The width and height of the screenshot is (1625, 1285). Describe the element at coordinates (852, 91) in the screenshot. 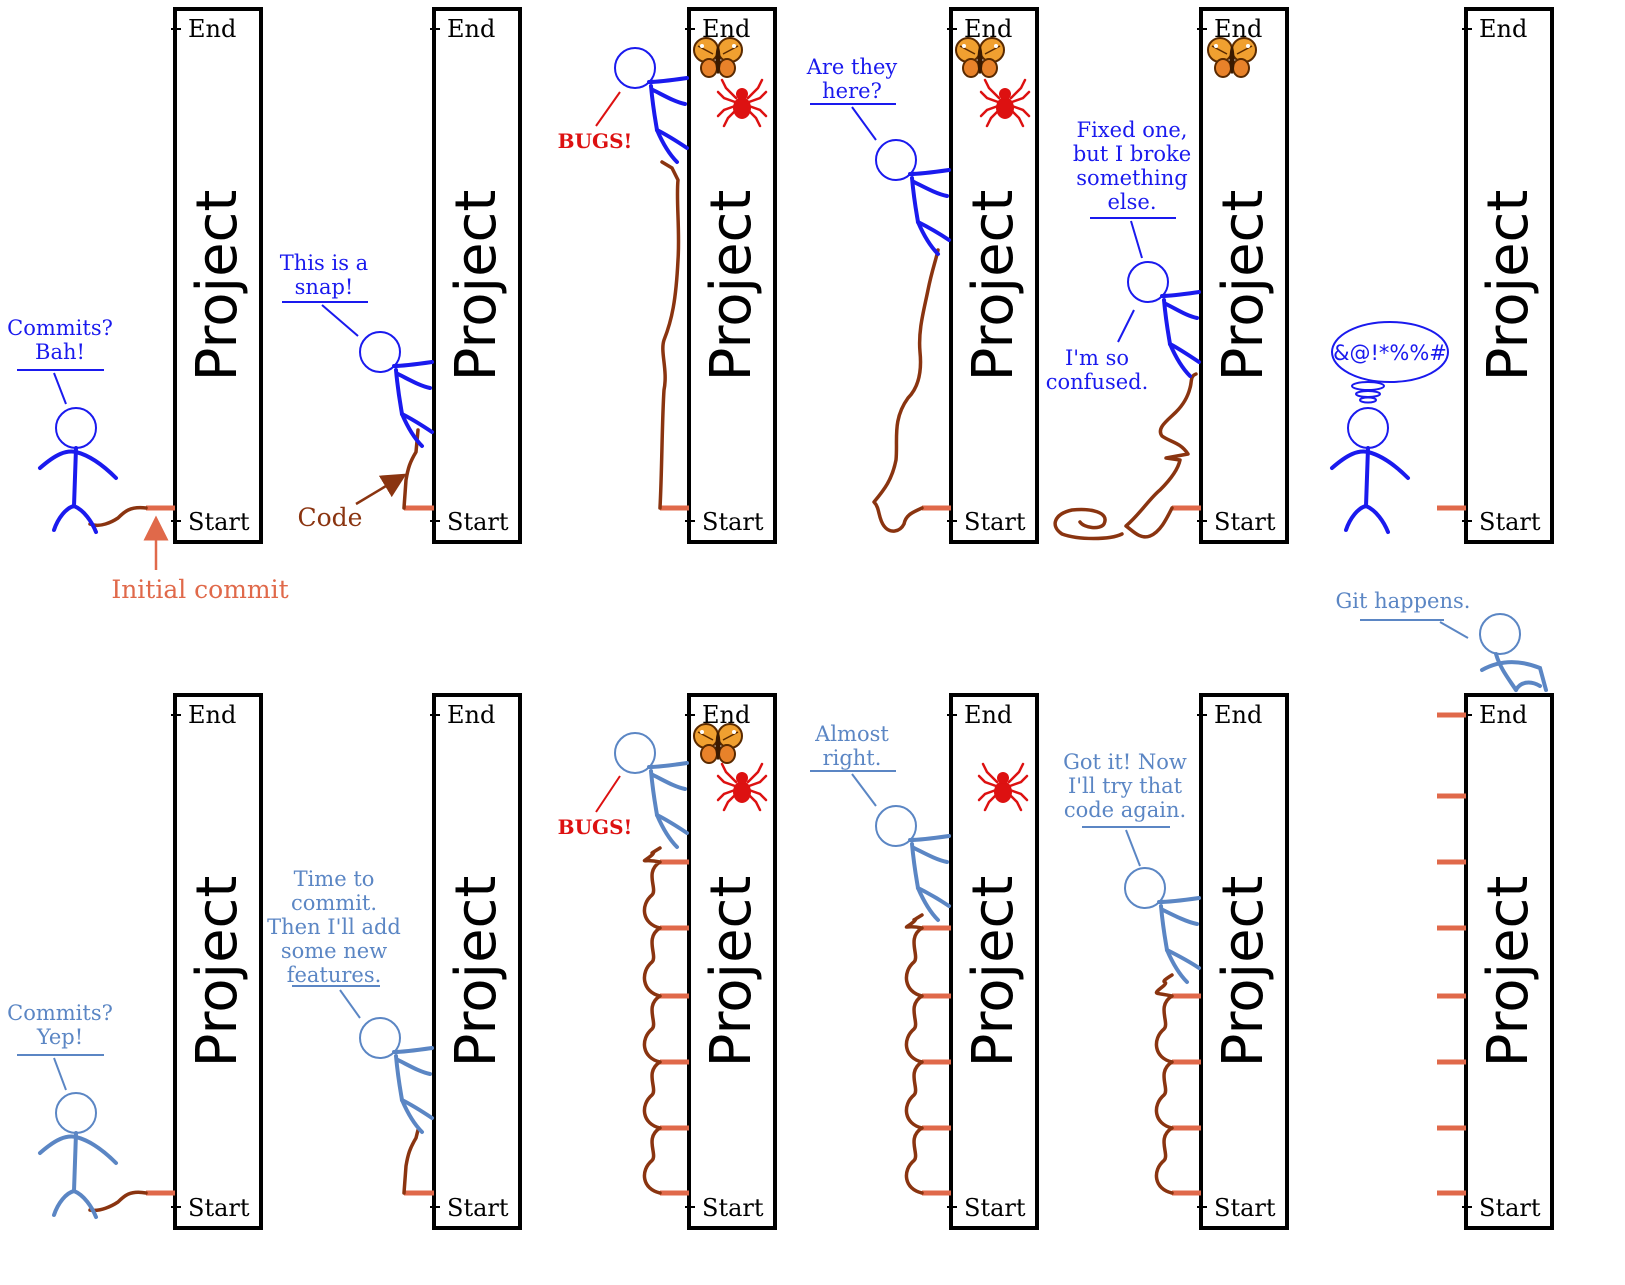

I see `speech-text: here?` at that location.